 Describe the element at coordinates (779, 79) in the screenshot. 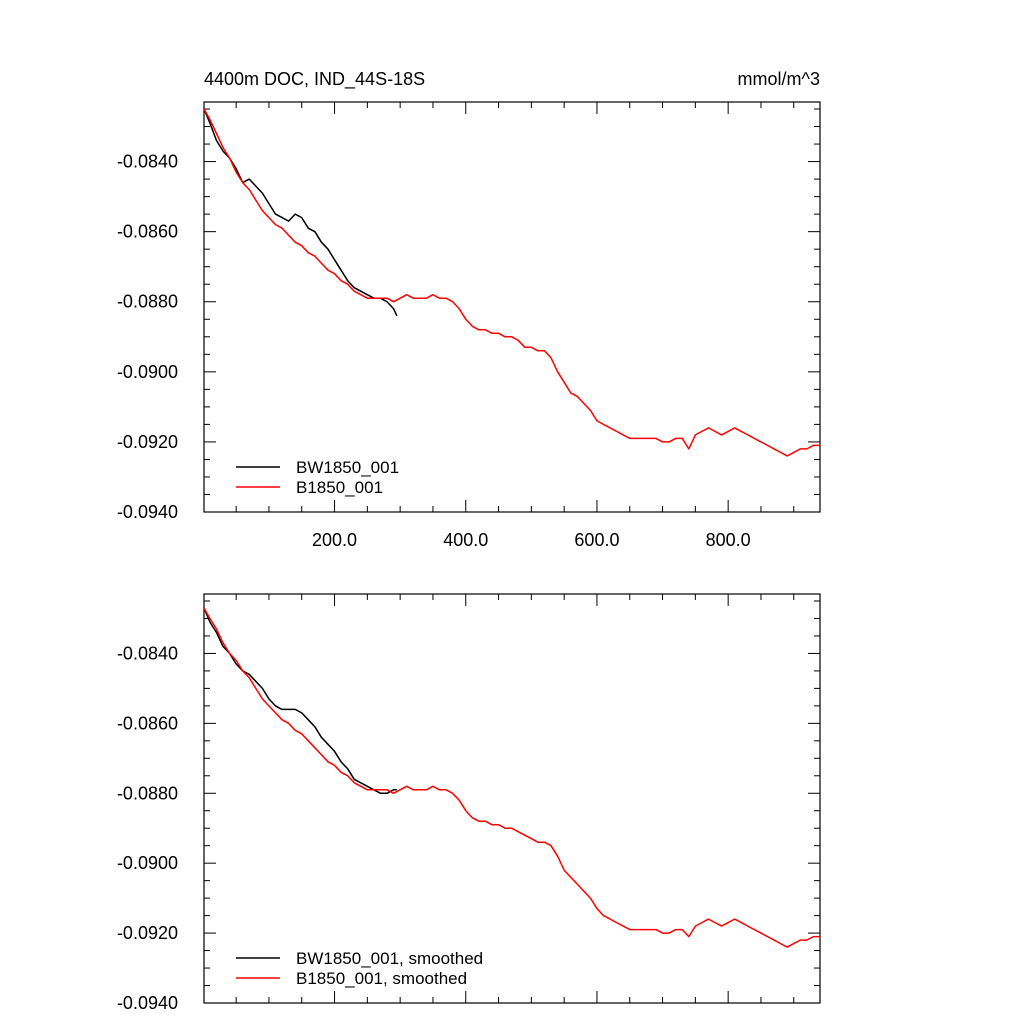

I see `units-label: mmol/m^3` at that location.